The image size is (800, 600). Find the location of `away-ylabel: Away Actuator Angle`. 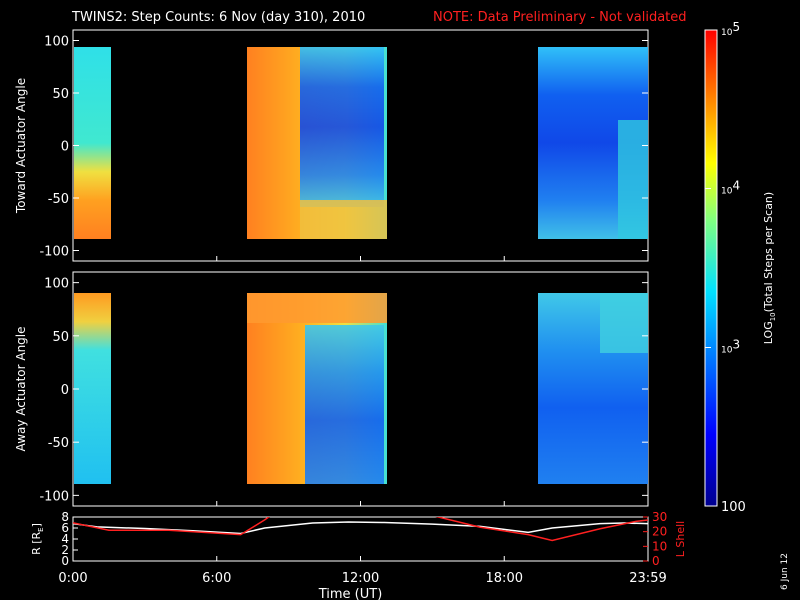

away-ylabel: Away Actuator Angle is located at coordinates (21, 388).